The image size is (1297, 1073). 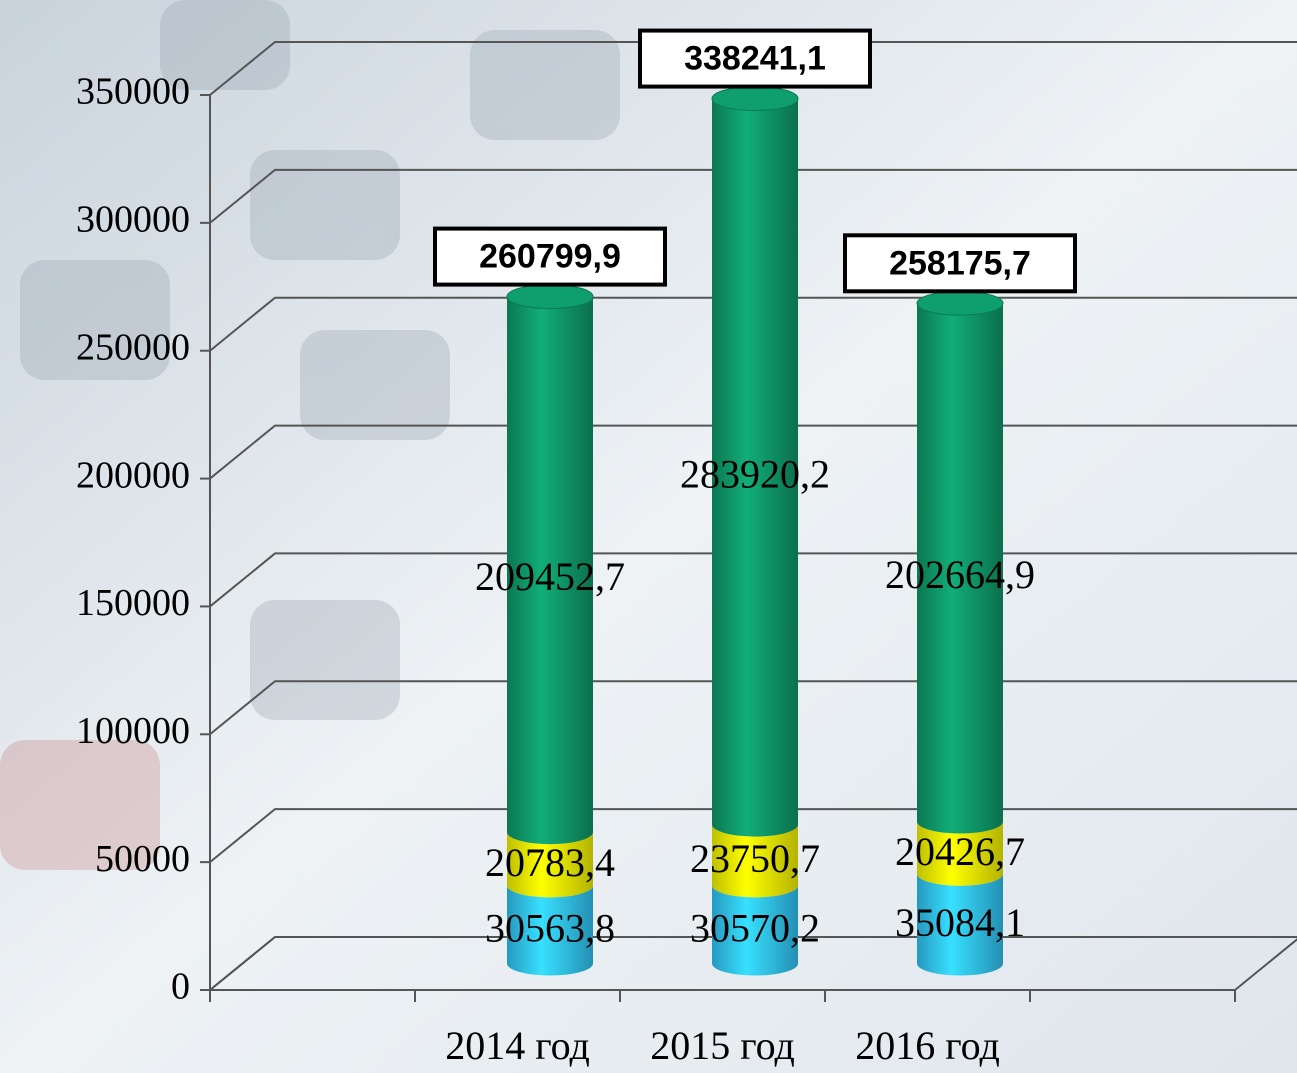 I want to click on y-tick-label: 350000, so click(x=133, y=92).